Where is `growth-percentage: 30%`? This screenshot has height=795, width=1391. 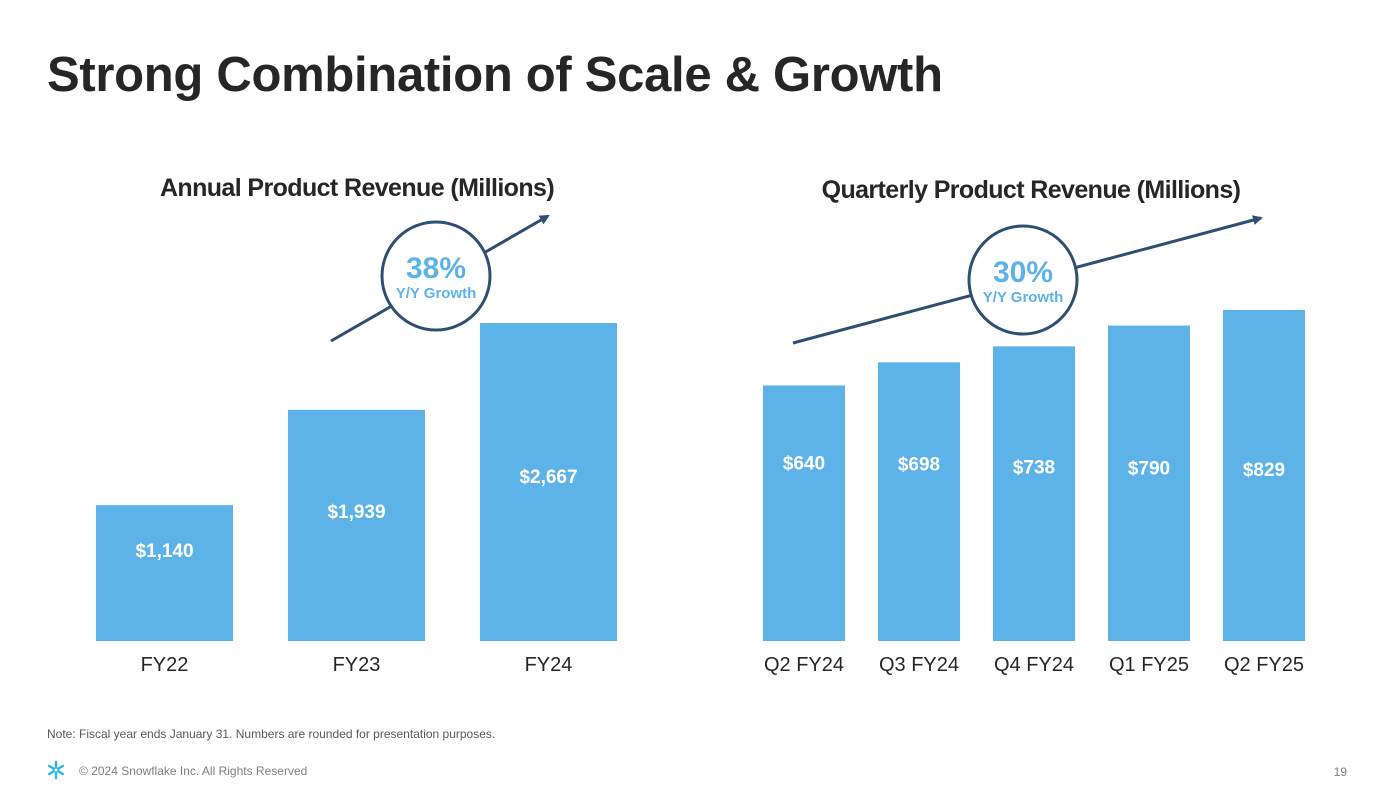
growth-percentage: 30% is located at coordinates (1023, 272).